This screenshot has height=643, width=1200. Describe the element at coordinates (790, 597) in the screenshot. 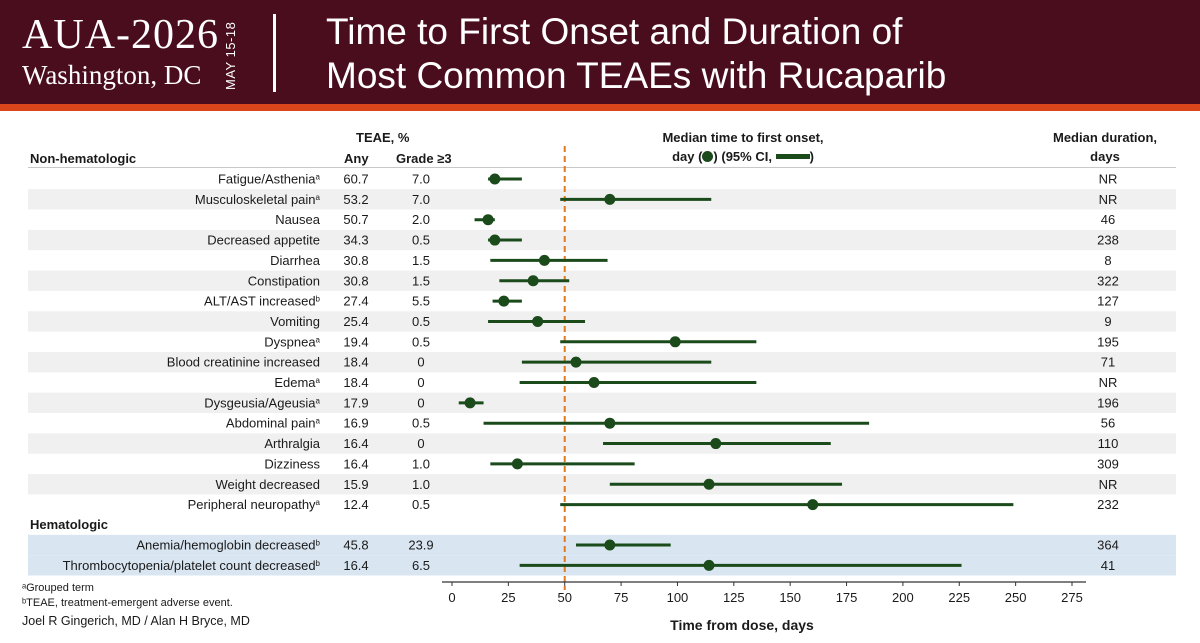

I see `x-tick-label: 150` at that location.